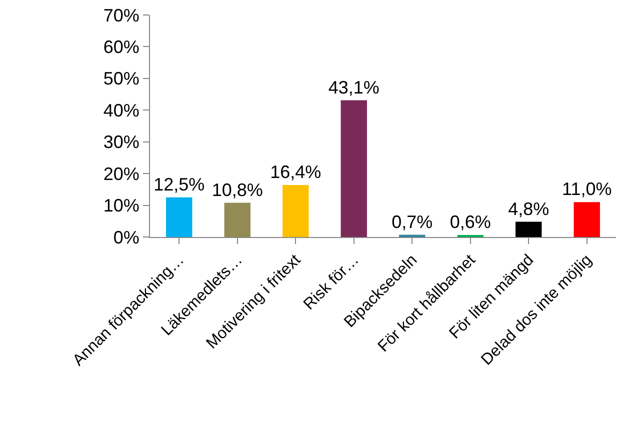 The height and width of the screenshot is (422, 636). What do you see at coordinates (412, 222) in the screenshot?
I see `data-label: 0,7%` at bounding box center [412, 222].